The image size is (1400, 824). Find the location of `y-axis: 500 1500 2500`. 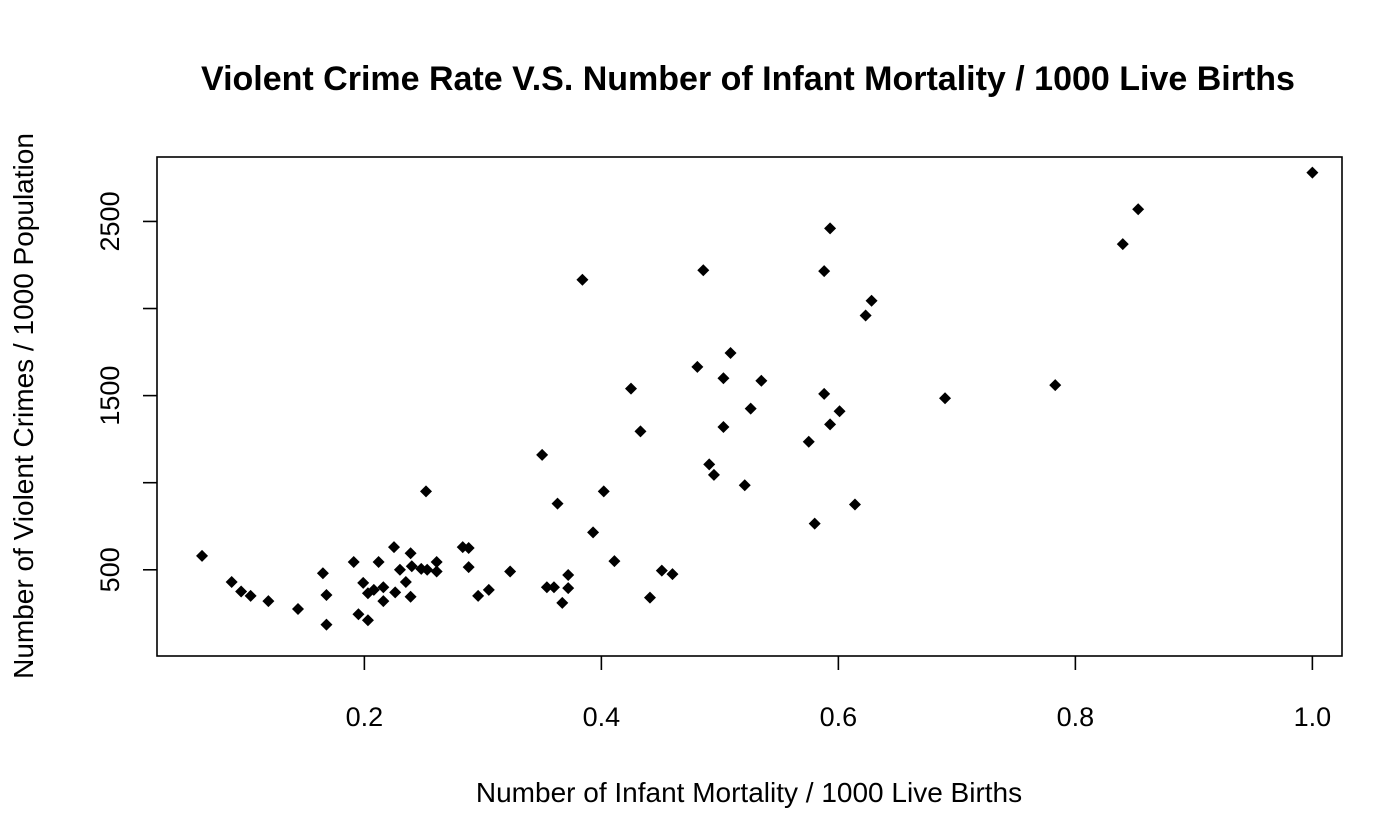

y-axis: 500 1500 2500 is located at coordinates (126, 391).